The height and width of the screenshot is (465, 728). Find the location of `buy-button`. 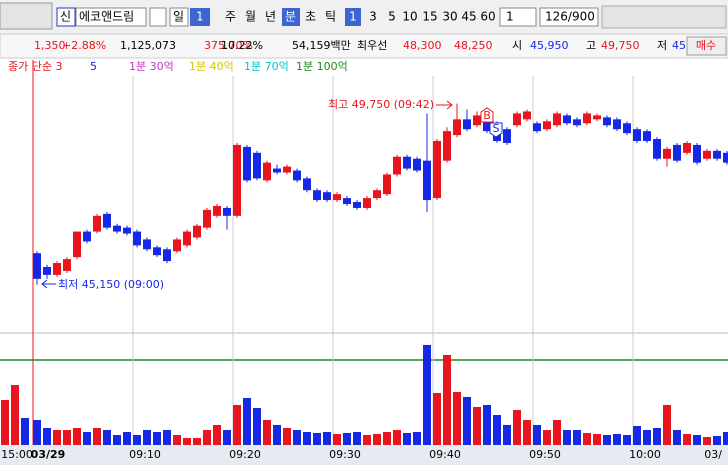

buy-button is located at coordinates (706, 46).